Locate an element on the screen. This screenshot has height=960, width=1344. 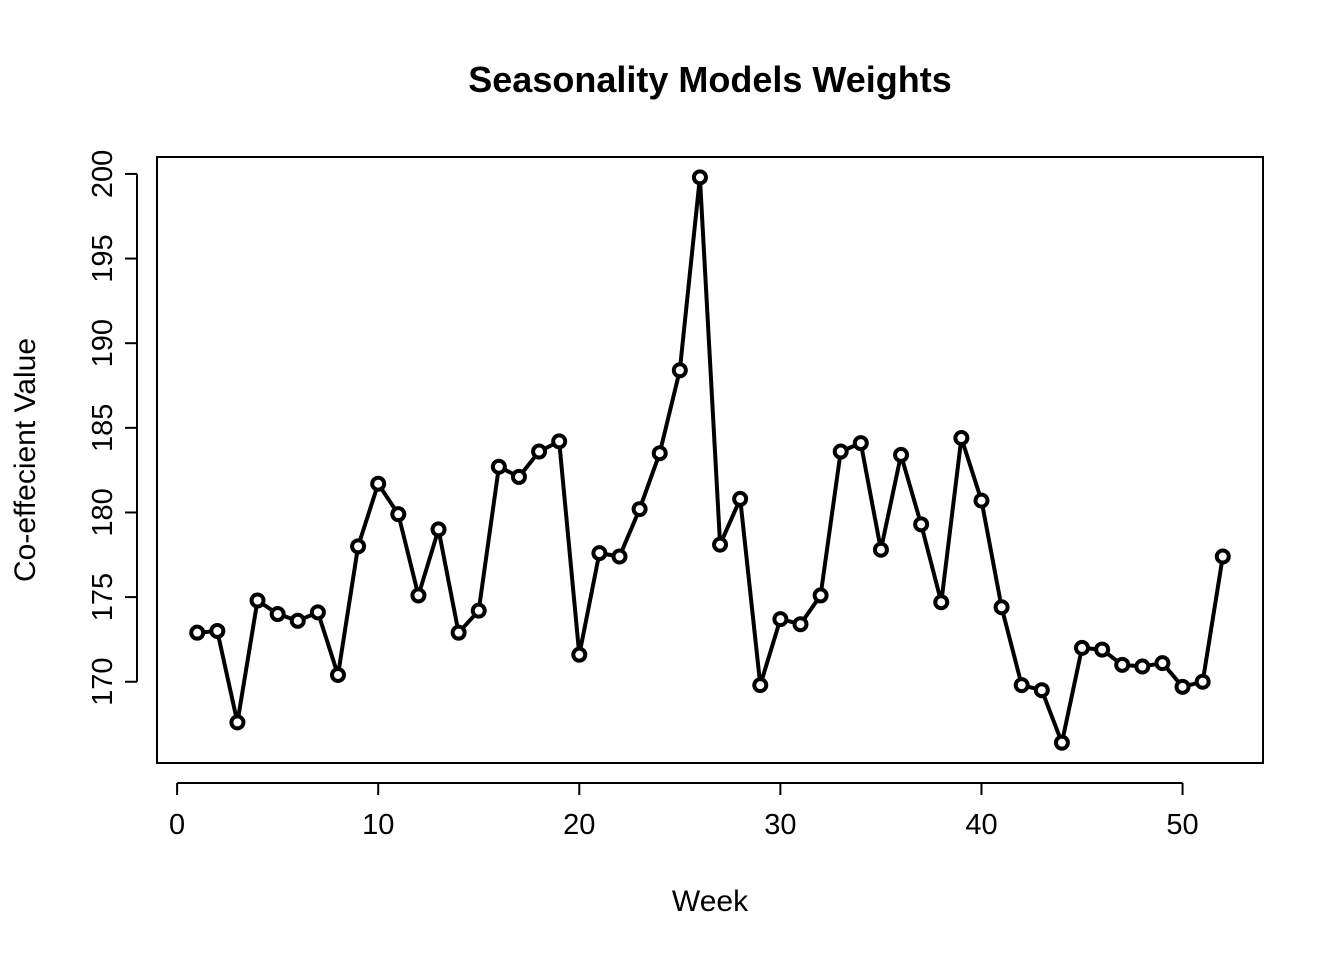
y-tick-label: 185 is located at coordinates (103, 428).